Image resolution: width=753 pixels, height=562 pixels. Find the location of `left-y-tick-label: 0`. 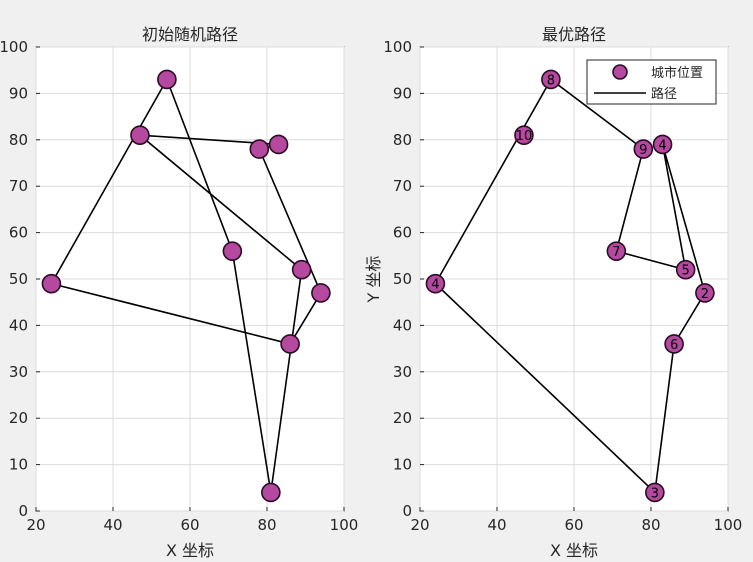

left-y-tick-label: 0 is located at coordinates (23, 511).